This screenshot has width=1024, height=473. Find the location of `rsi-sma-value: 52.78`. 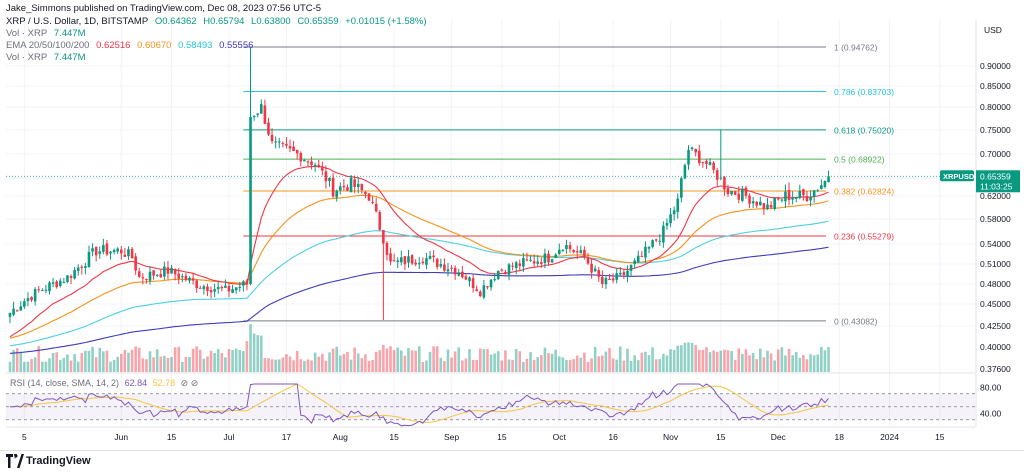

rsi-sma-value: 52.78 is located at coordinates (164, 383).